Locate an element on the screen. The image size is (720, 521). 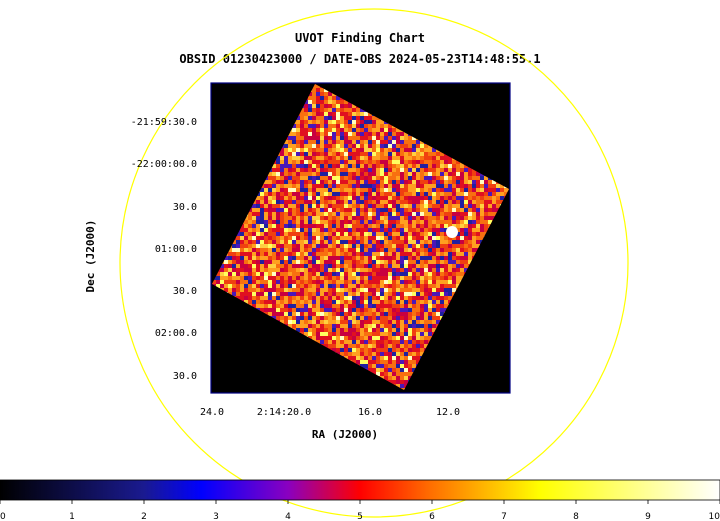
x-axis-label: RA (J2000) is located at coordinates (345, 434).